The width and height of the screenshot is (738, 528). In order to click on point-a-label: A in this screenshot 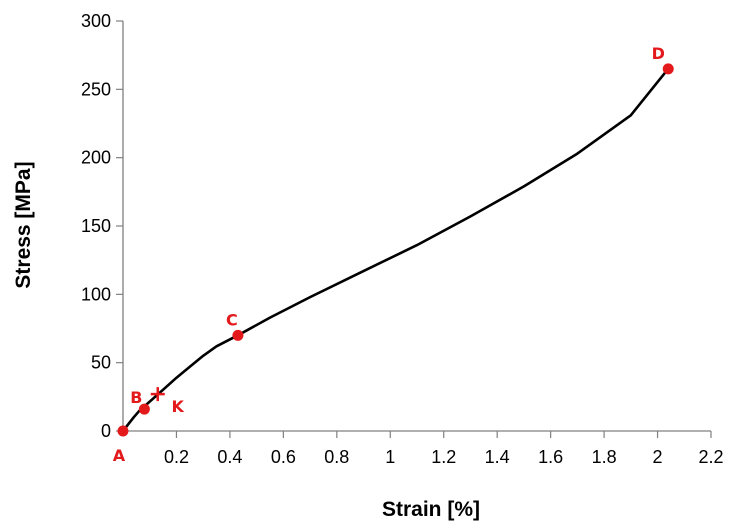, I will do `click(119, 455)`.